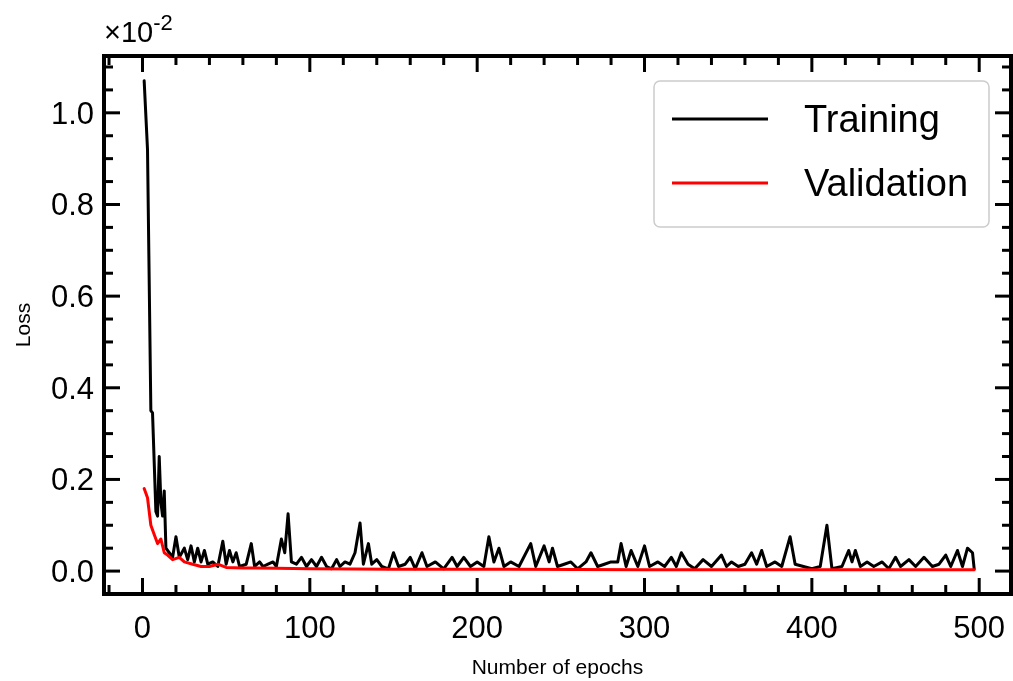 Image resolution: width=1013 pixels, height=681 pixels. Describe the element at coordinates (72, 205) in the screenshot. I see `y-tick-label: 0.8` at that location.